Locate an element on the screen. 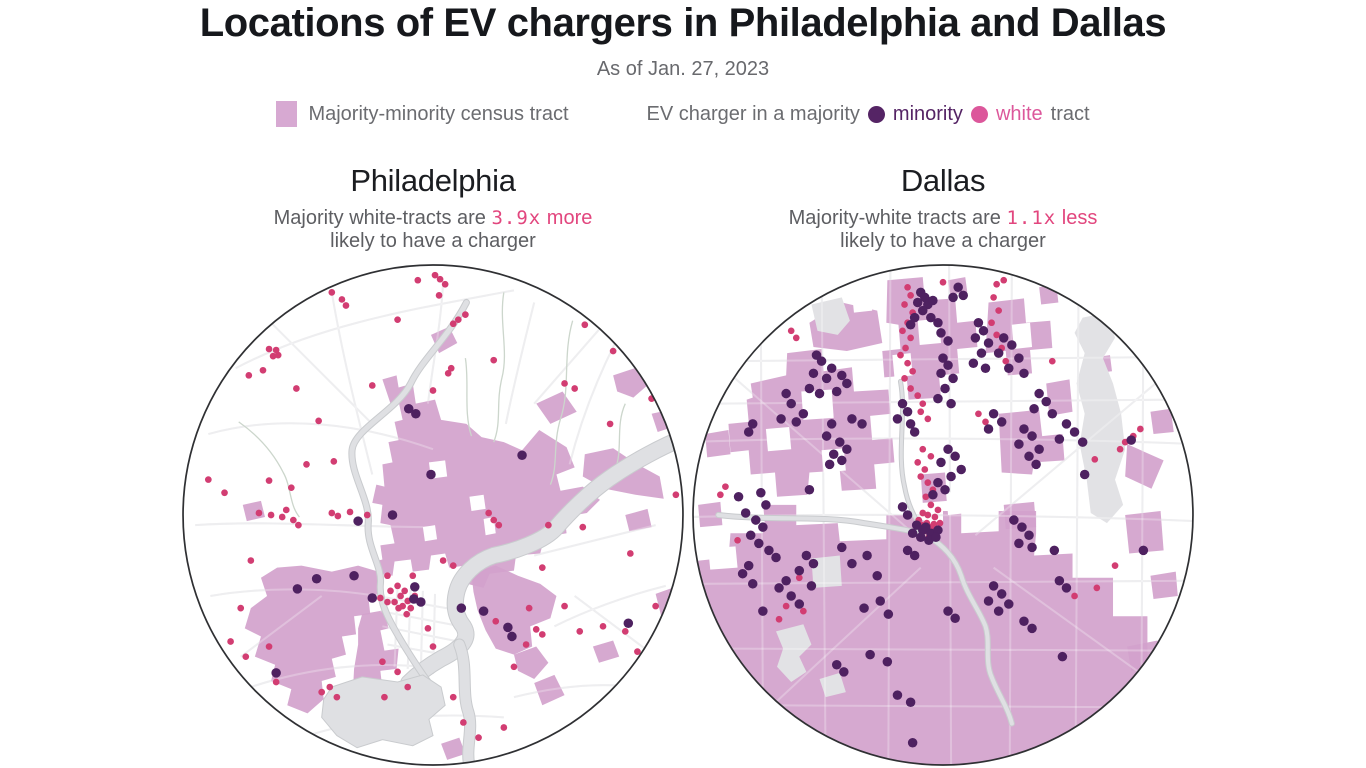  white-label: white is located at coordinates (1019, 113).